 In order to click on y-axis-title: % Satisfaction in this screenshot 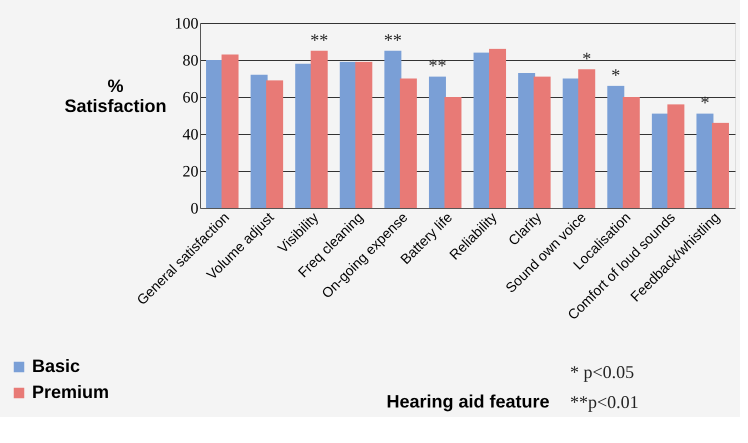, I will do `click(115, 96)`.